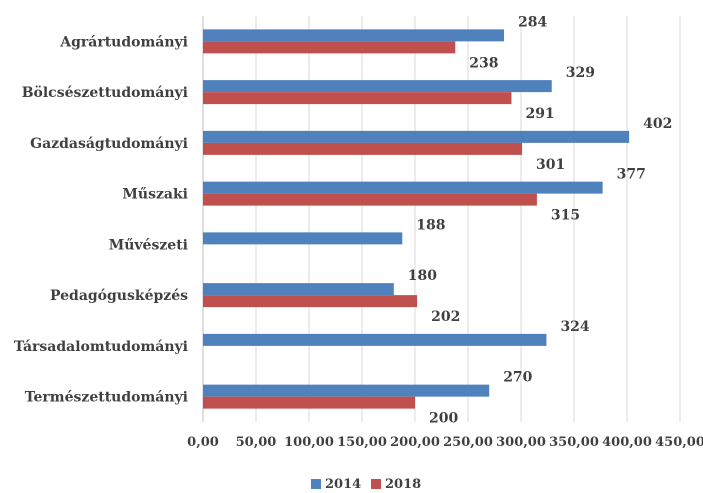 This screenshot has width=703, height=493. I want to click on category-label: Pedagógusképzés, so click(119, 296).